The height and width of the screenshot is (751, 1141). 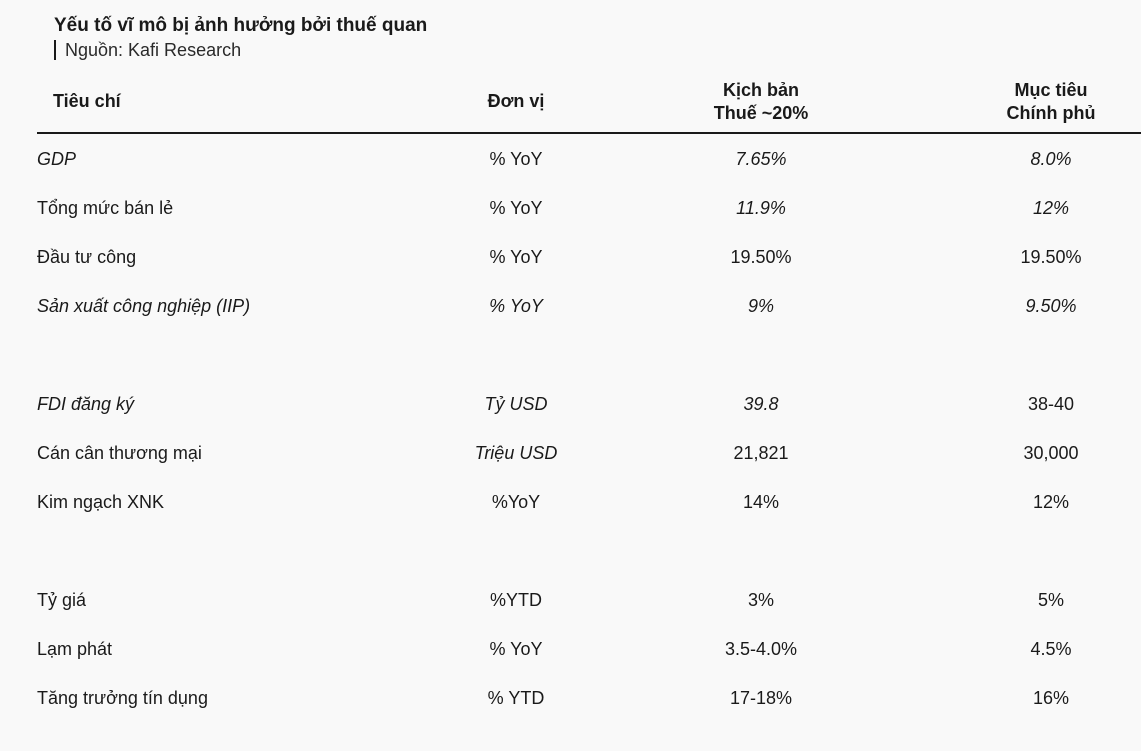 I want to click on header-divider, so click(x=589, y=133).